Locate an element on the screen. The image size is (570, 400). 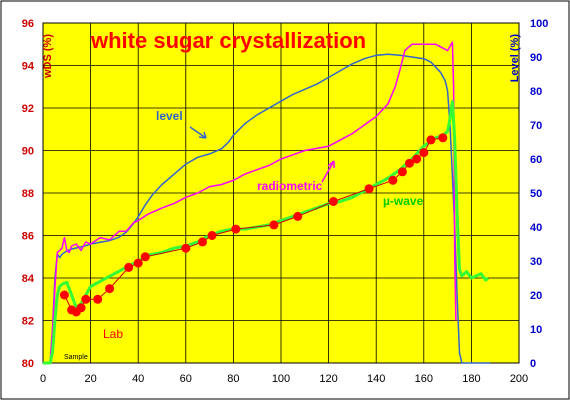
level-annotation: level is located at coordinates (169, 116).